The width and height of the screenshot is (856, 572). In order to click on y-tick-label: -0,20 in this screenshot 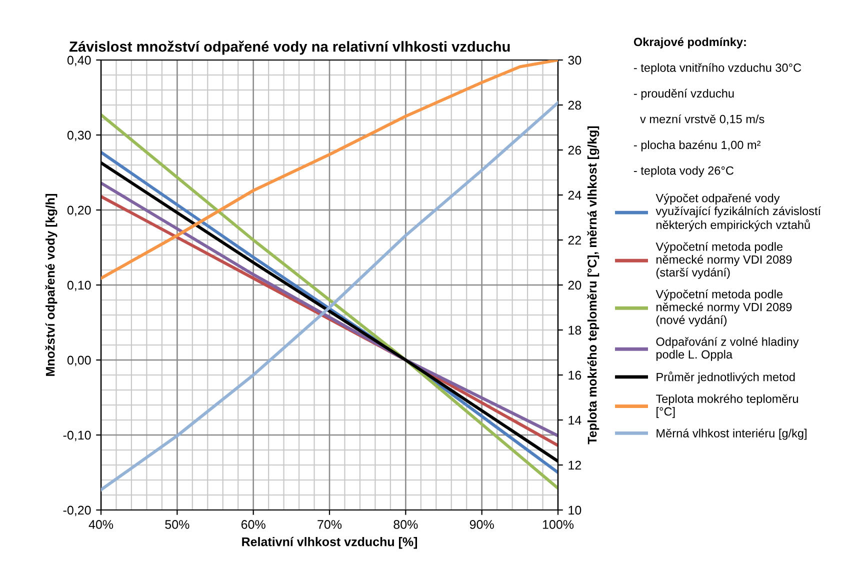, I will do `click(77, 511)`.